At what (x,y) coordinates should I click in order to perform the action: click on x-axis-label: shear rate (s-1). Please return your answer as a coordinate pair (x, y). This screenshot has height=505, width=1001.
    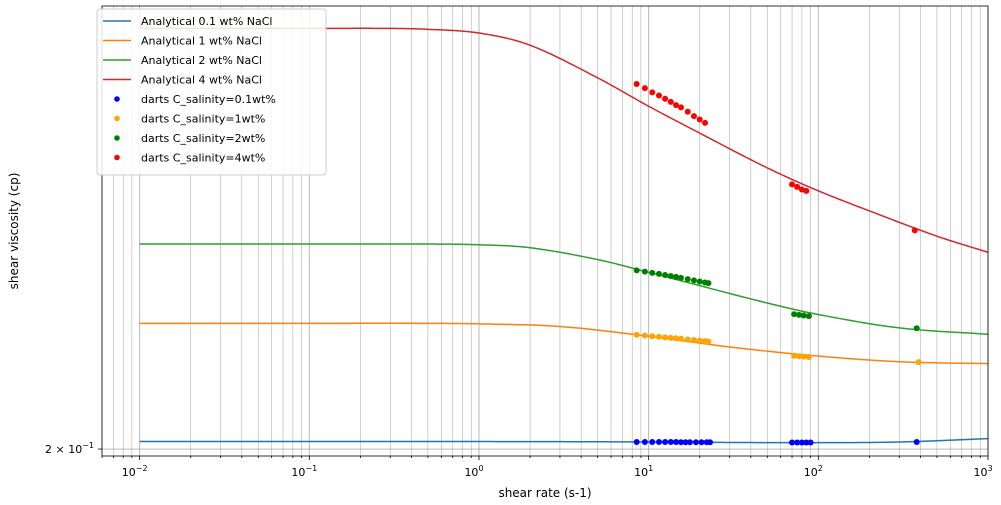
    Looking at the image, I should click on (544, 493).